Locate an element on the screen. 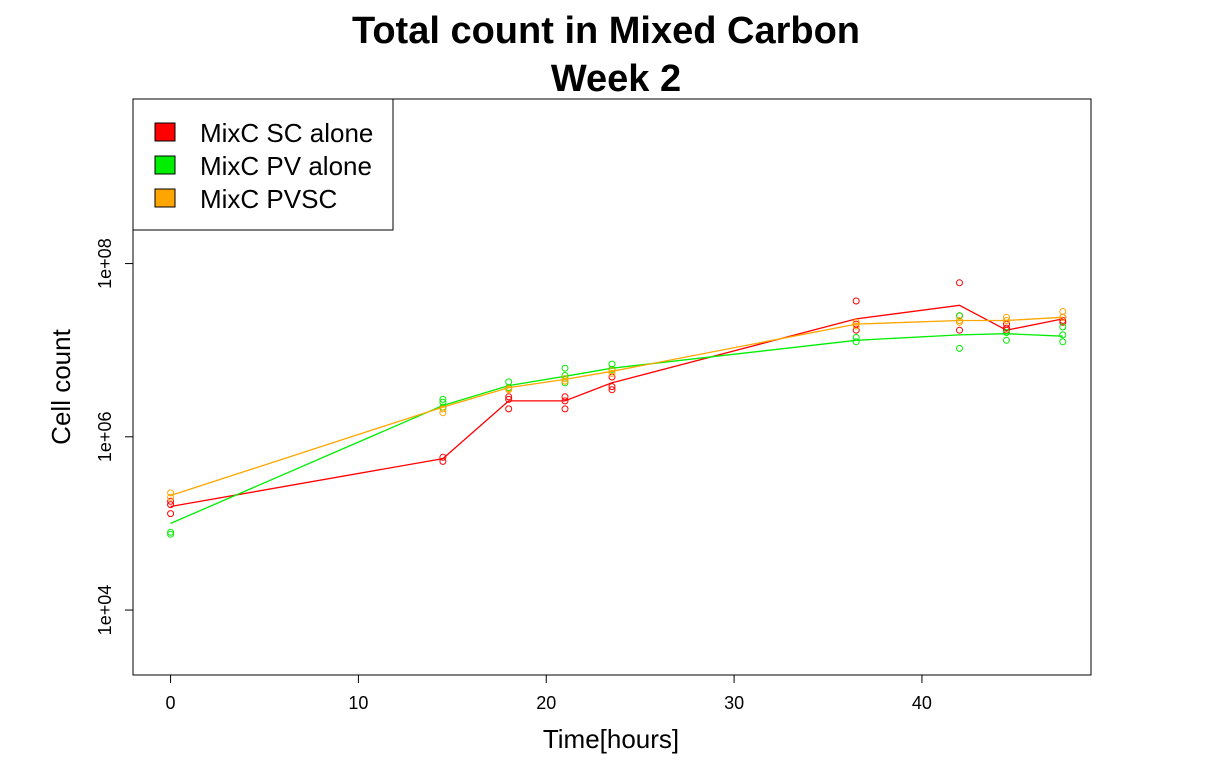 Image resolution: width=1223 pixels, height=775 pixels. legend-box is located at coordinates (263, 164).